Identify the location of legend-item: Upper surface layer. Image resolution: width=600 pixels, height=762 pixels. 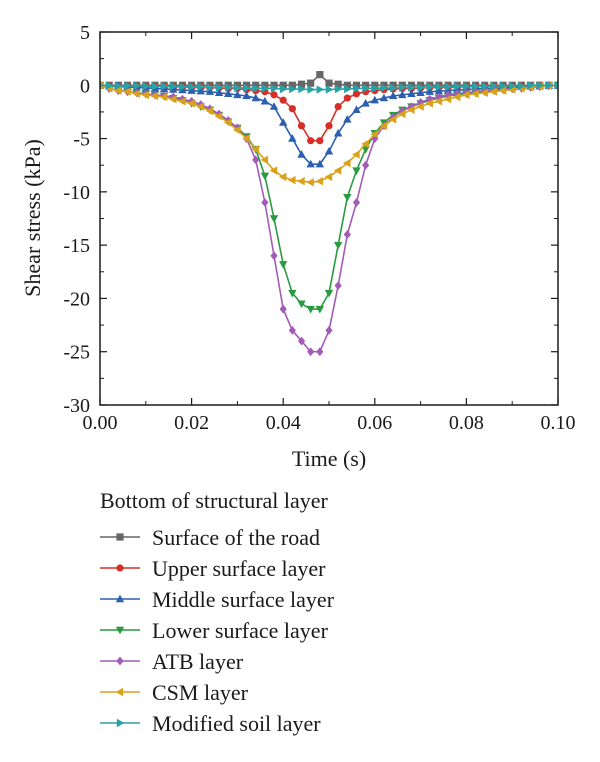
(213, 568).